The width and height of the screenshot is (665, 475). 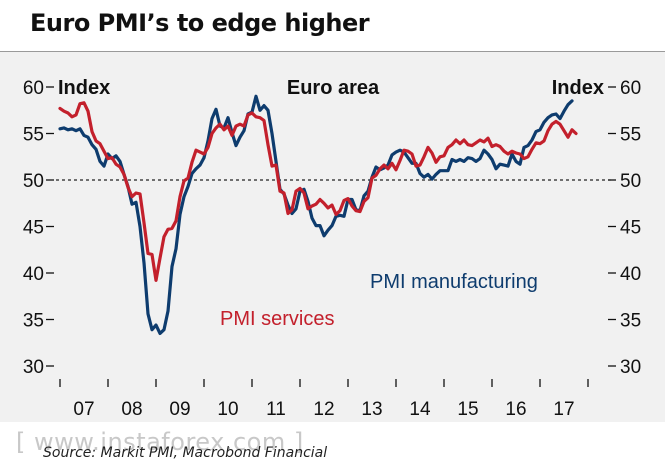 What do you see at coordinates (454, 282) in the screenshot?
I see `legend-manufacturing: PMI manufacturing` at bounding box center [454, 282].